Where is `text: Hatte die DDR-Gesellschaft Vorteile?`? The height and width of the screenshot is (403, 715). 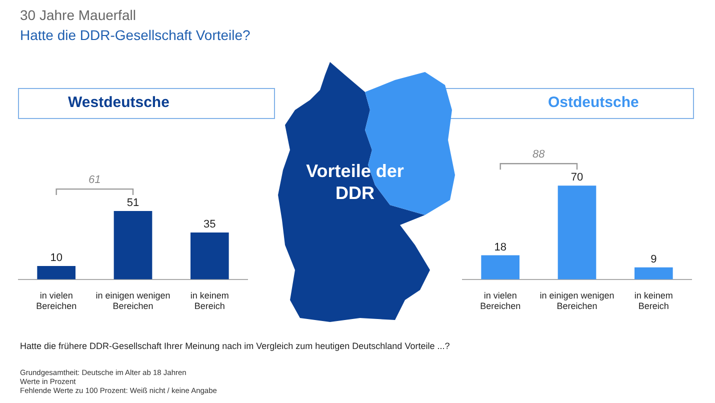 text: Hatte die DDR-Gesellschaft Vorteile? is located at coordinates (135, 35).